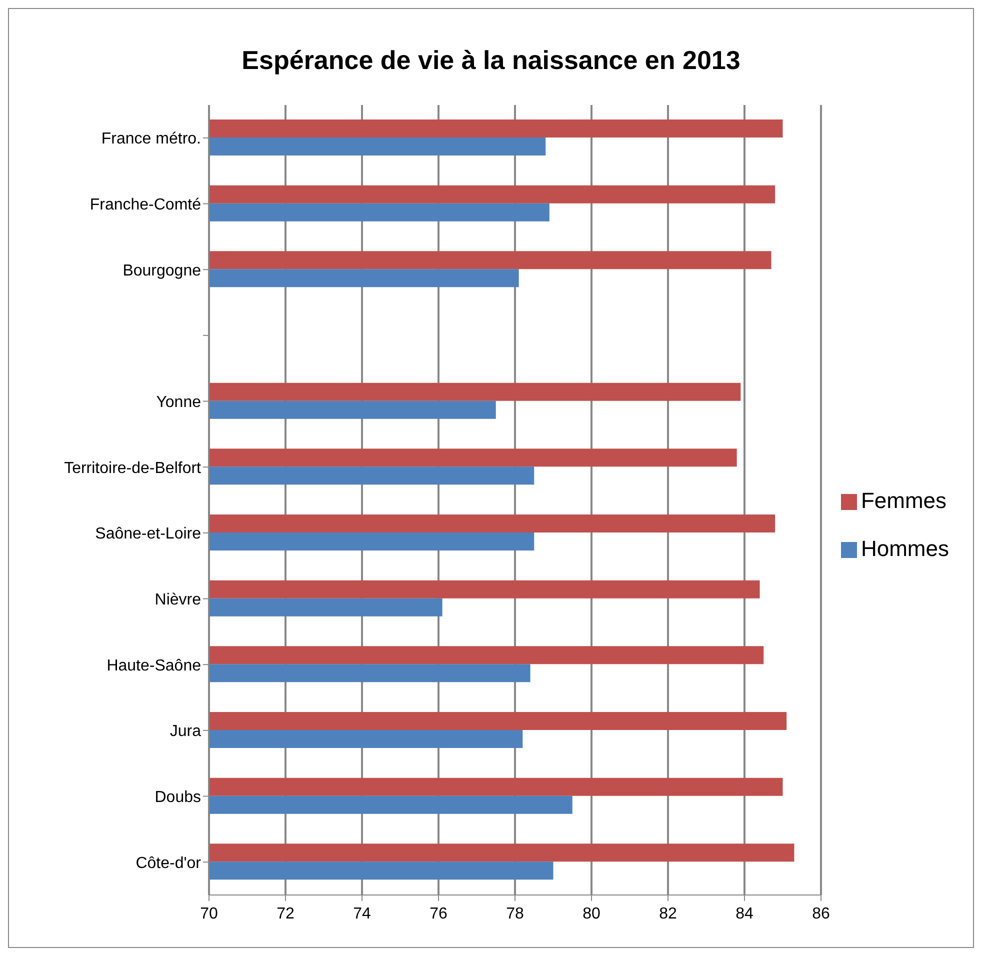 The height and width of the screenshot is (957, 982). What do you see at coordinates (903, 500) in the screenshot?
I see `legend-label: Femmes` at bounding box center [903, 500].